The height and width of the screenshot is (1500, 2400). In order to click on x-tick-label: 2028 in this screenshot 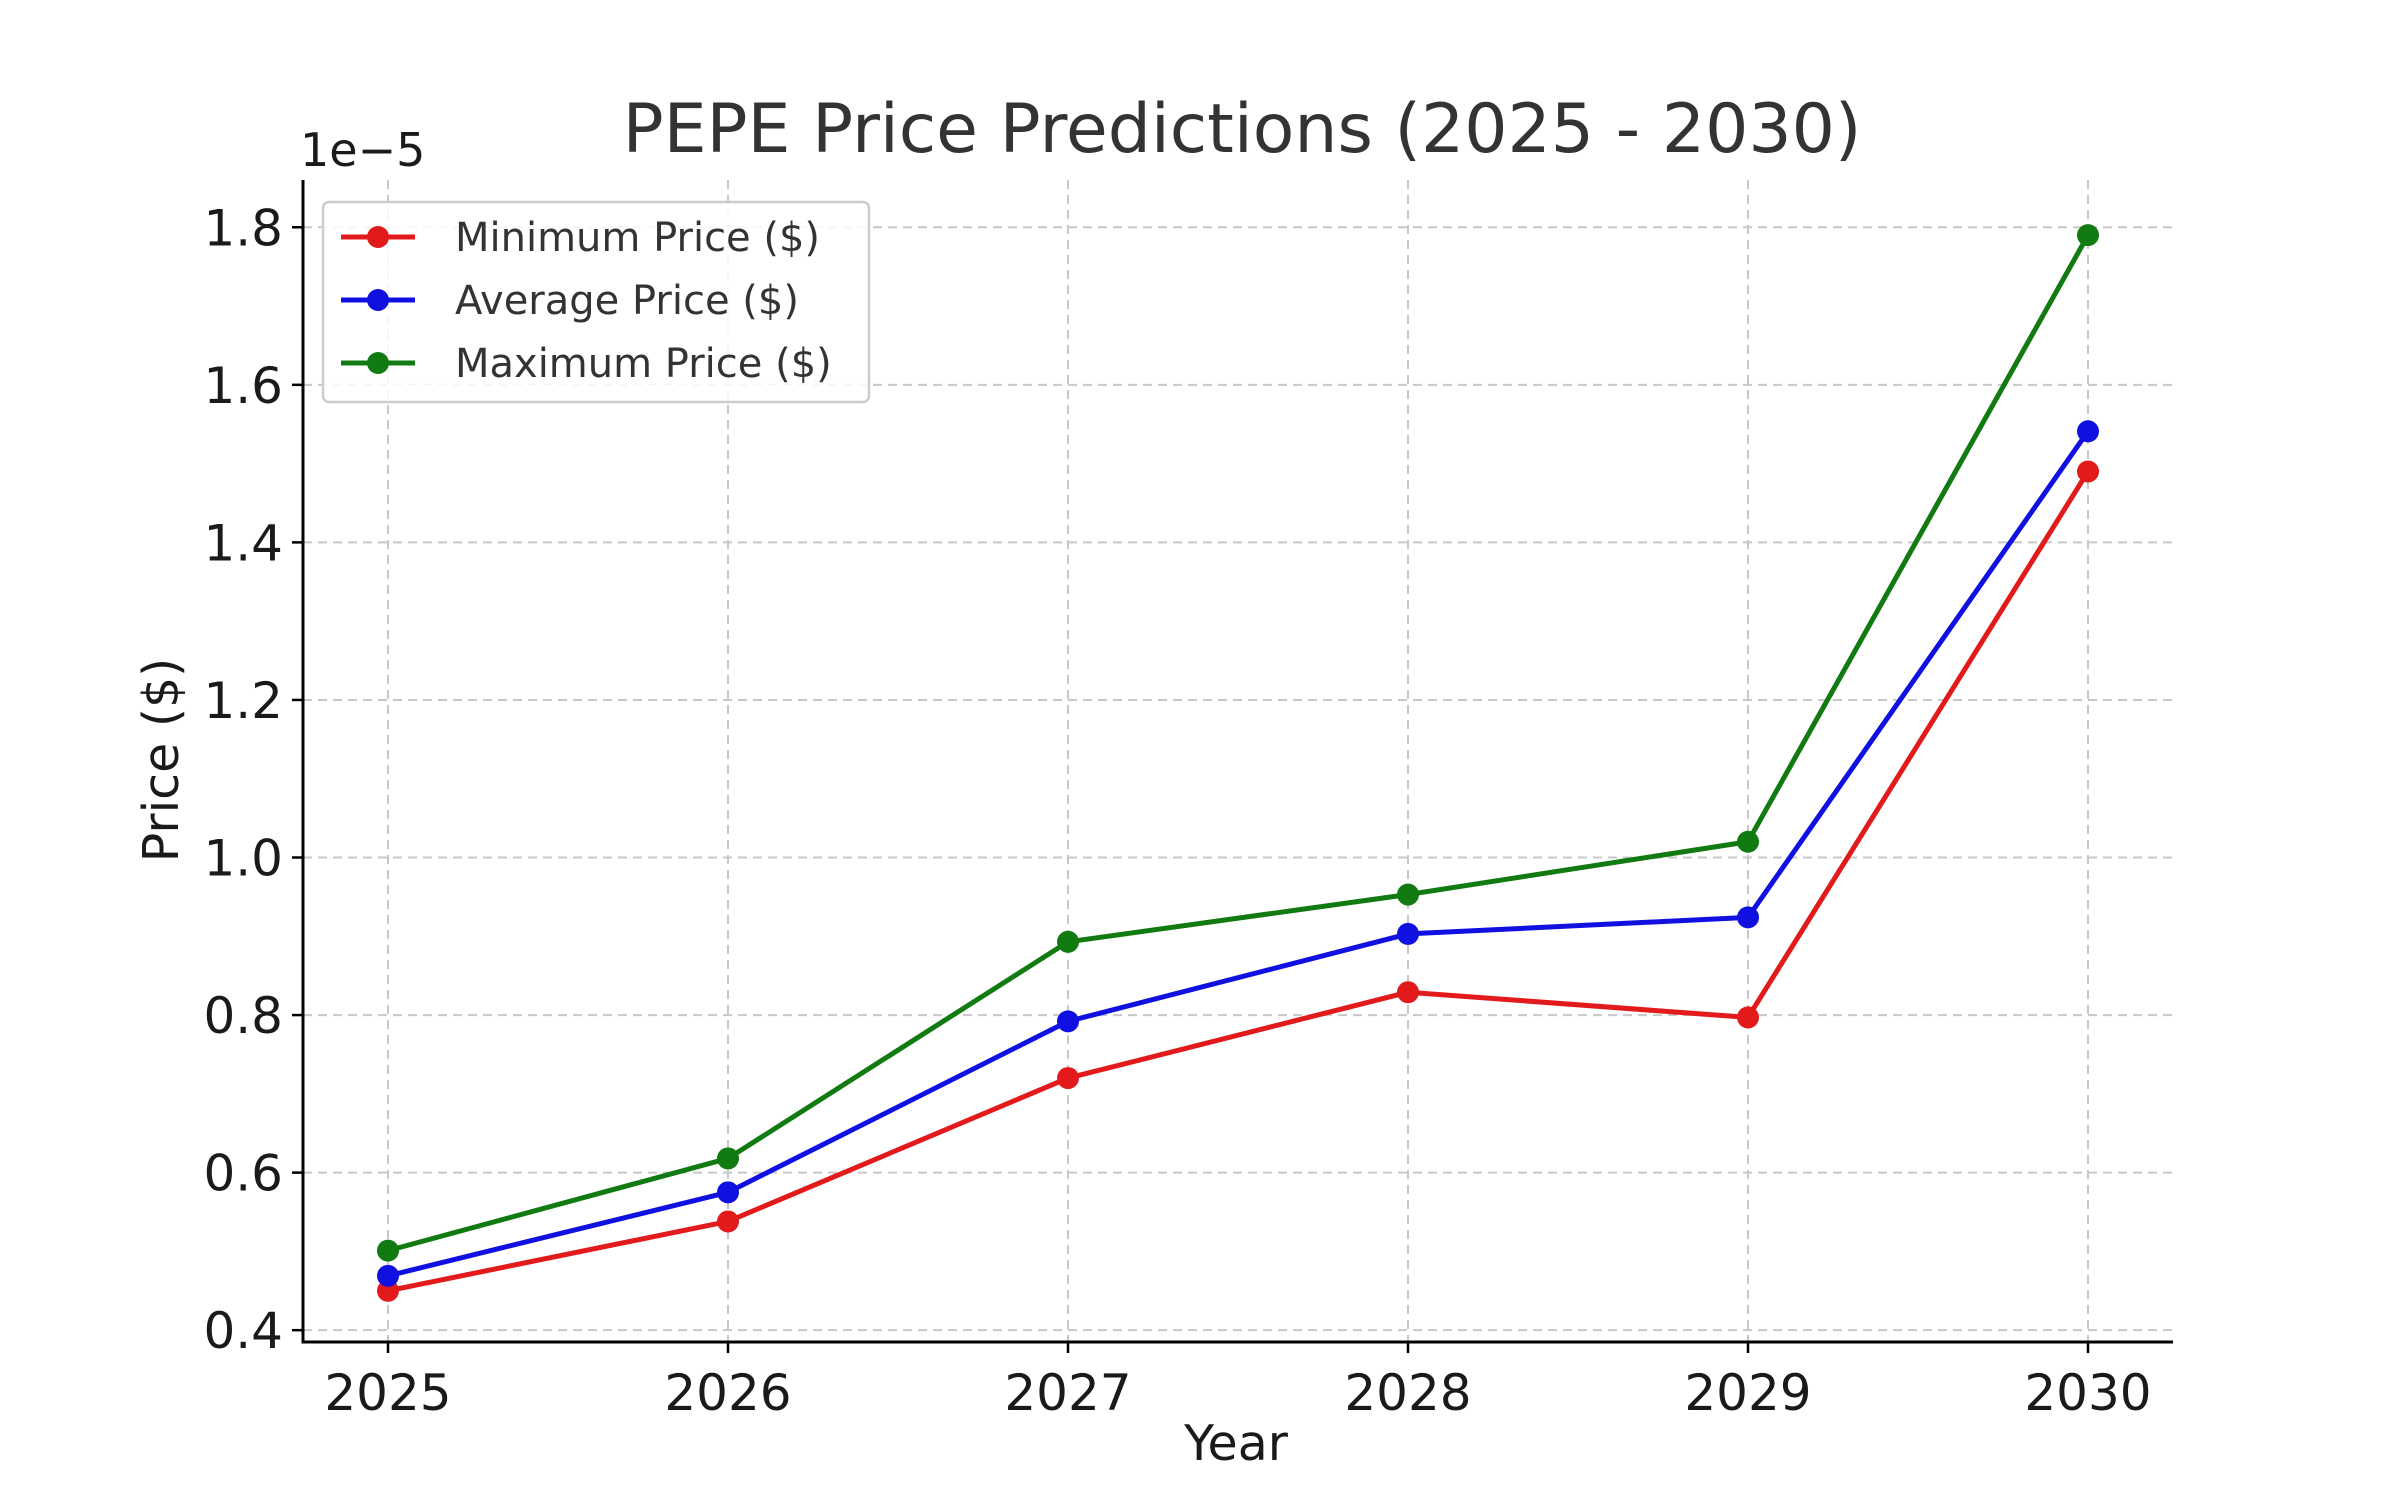, I will do `click(1407, 1393)`.